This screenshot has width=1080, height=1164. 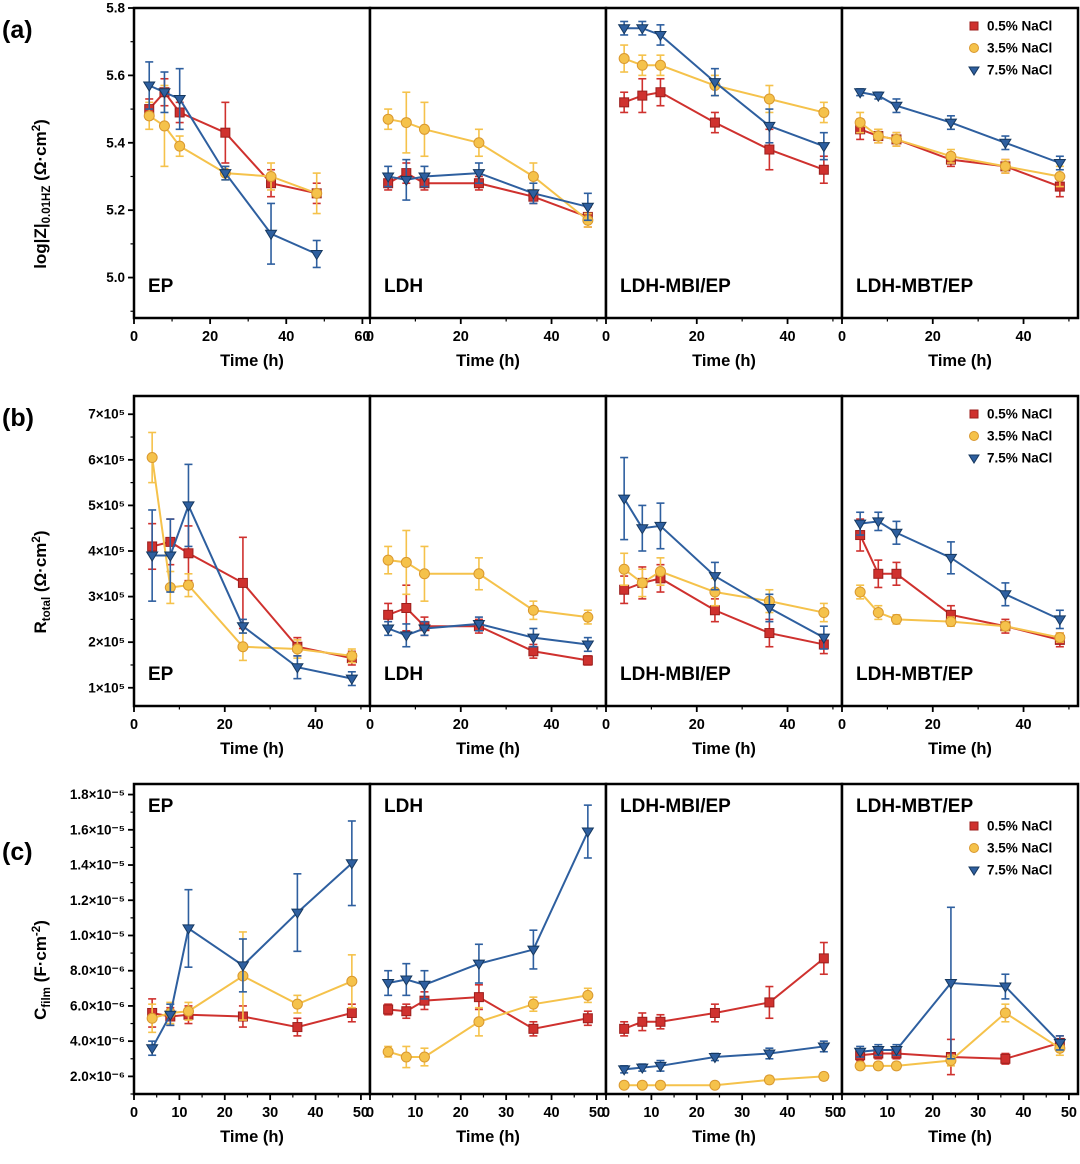 What do you see at coordinates (97, 794) in the screenshot?
I see `svg-text: 1.8×10⁻⁵` at bounding box center [97, 794].